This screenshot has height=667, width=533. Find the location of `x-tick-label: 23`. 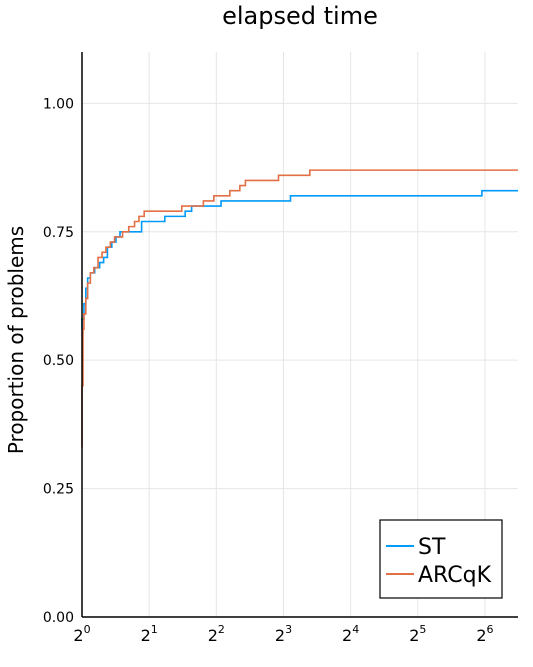

x-tick-label: 23 is located at coordinates (283, 634).